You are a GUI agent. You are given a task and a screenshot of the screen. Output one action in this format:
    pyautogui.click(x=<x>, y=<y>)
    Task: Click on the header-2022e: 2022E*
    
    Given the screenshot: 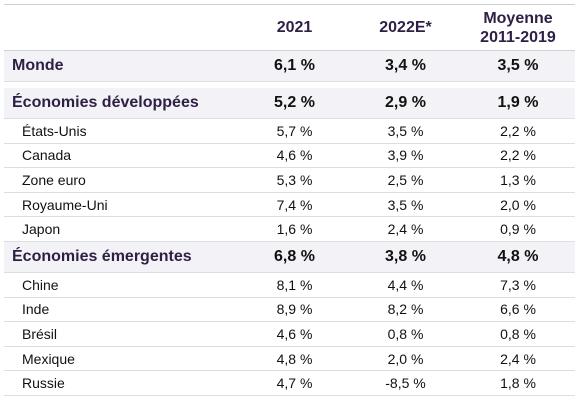 What is the action you would take?
    pyautogui.click(x=405, y=27)
    